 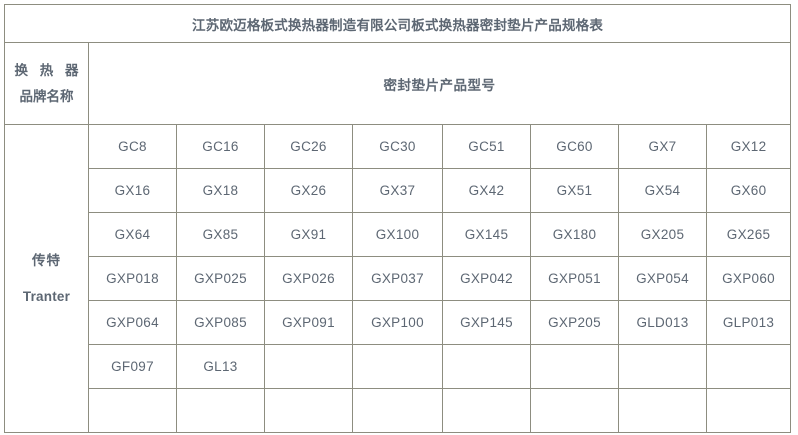 I want to click on brand-column-header-line2: 品牌名称, so click(x=46, y=96).